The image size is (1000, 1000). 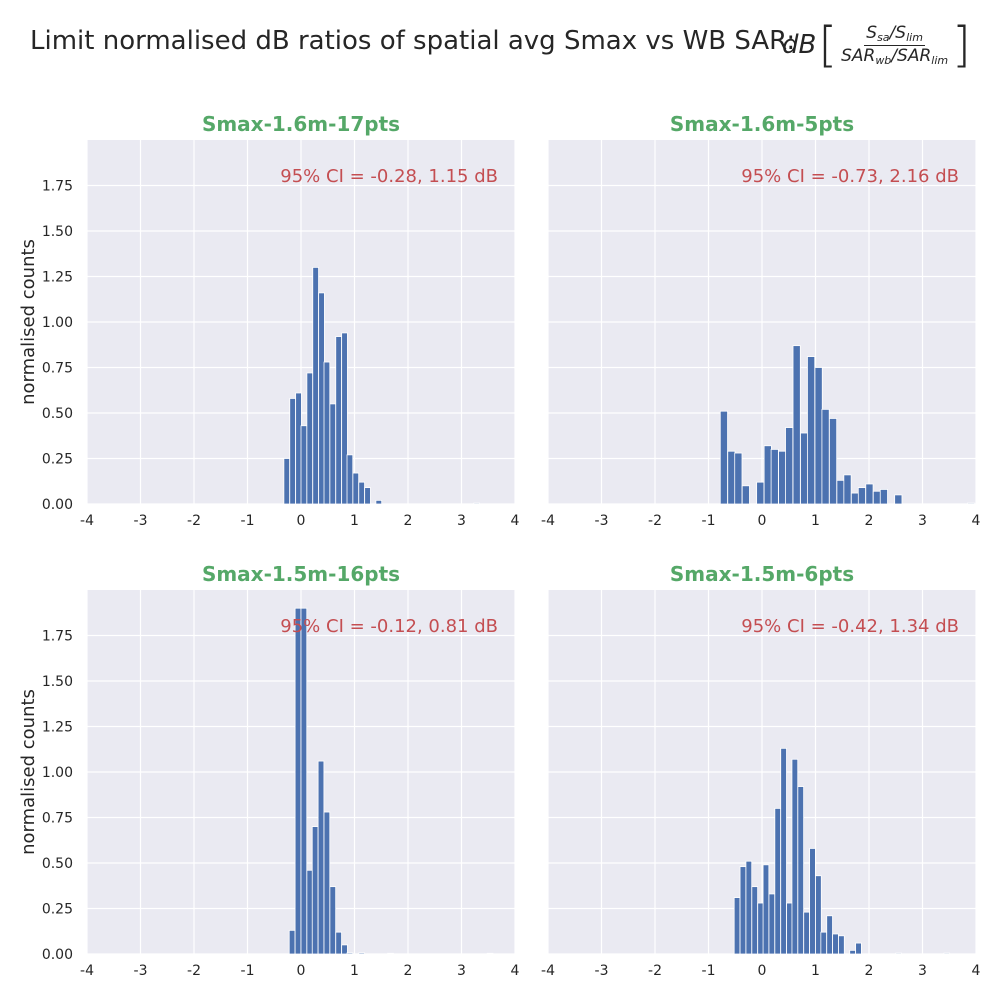 What do you see at coordinates (57, 505) in the screenshot?
I see `y-tick-label: 0.00` at bounding box center [57, 505].